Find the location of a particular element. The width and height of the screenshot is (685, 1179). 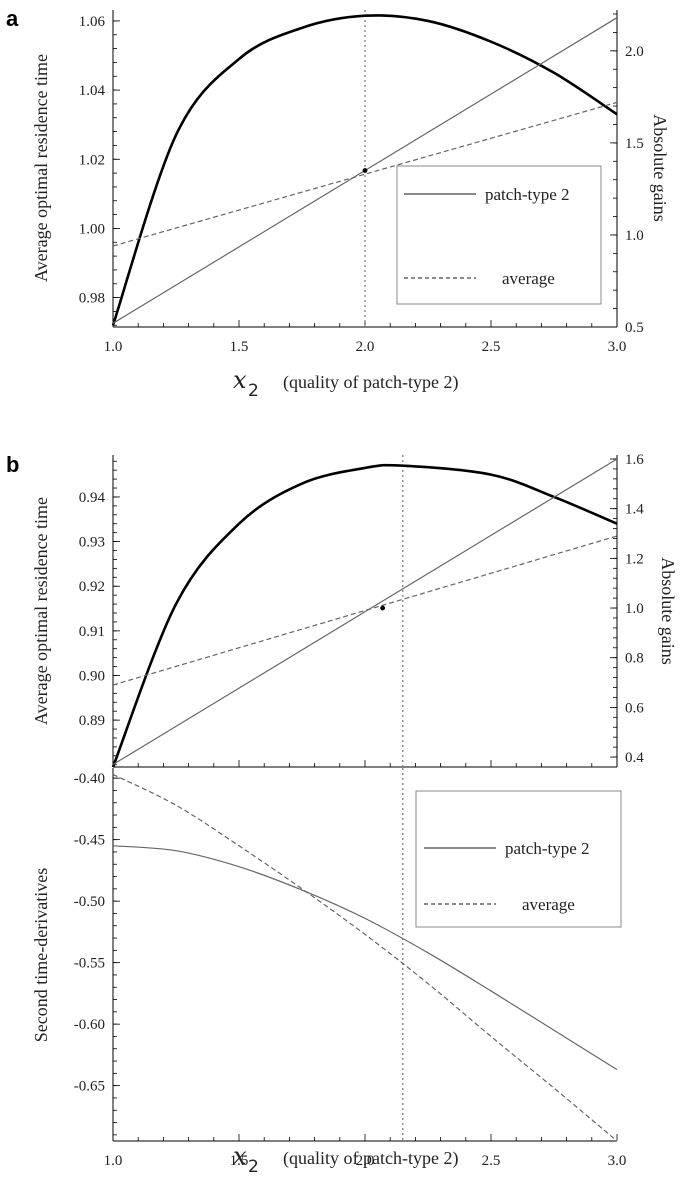

y-left-tick-label: -0.55 is located at coordinates (89, 964).